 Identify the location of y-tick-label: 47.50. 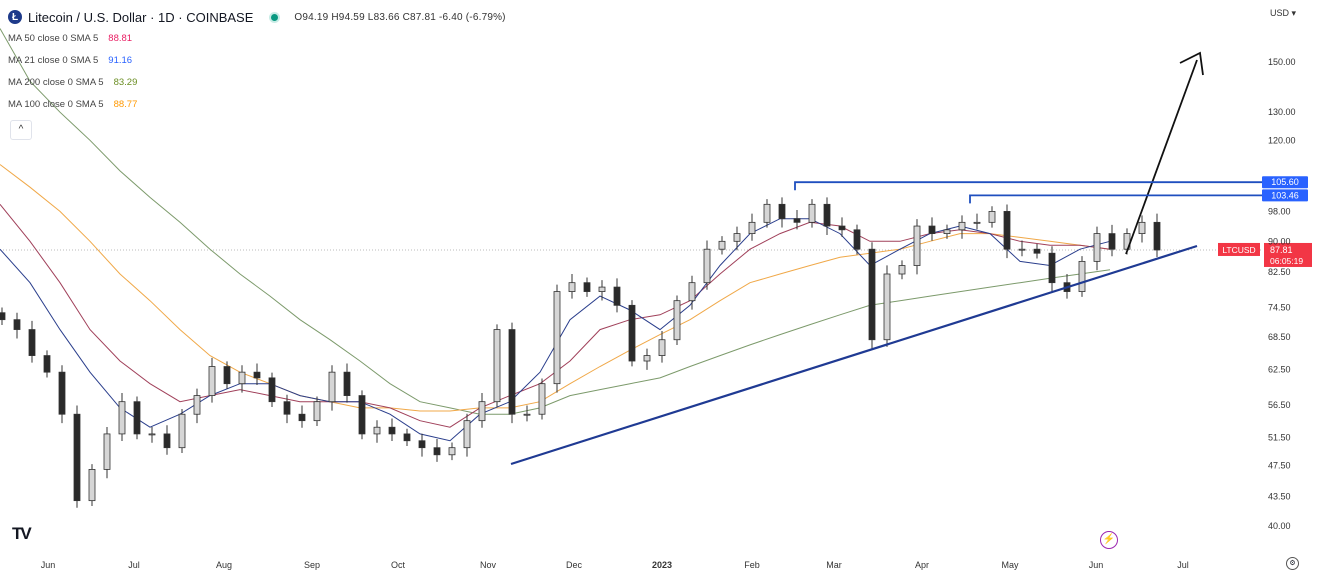
(1279, 466).